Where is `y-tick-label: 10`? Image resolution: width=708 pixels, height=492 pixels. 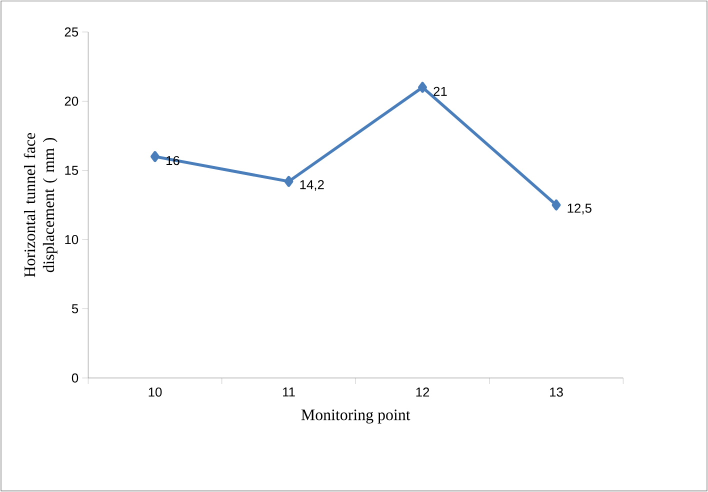
y-tick-label: 10 is located at coordinates (71, 239).